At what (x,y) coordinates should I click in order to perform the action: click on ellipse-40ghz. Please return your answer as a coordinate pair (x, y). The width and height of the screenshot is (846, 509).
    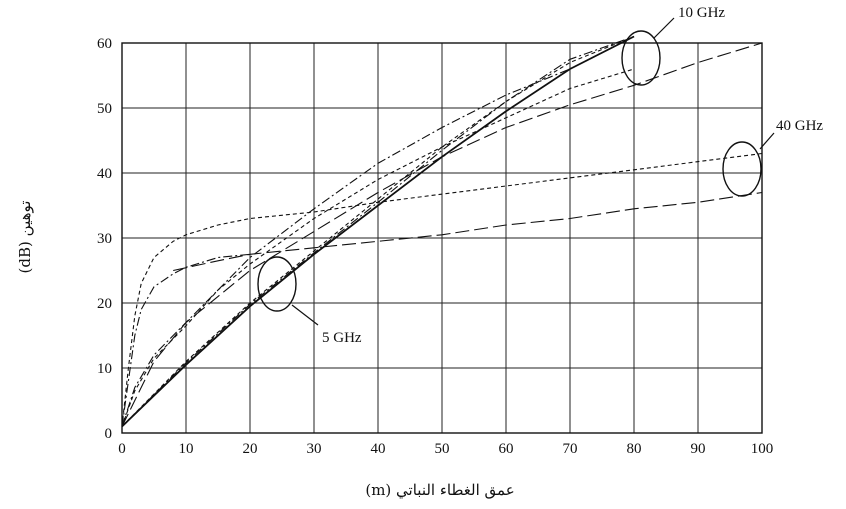
    Looking at the image, I should click on (742, 169).